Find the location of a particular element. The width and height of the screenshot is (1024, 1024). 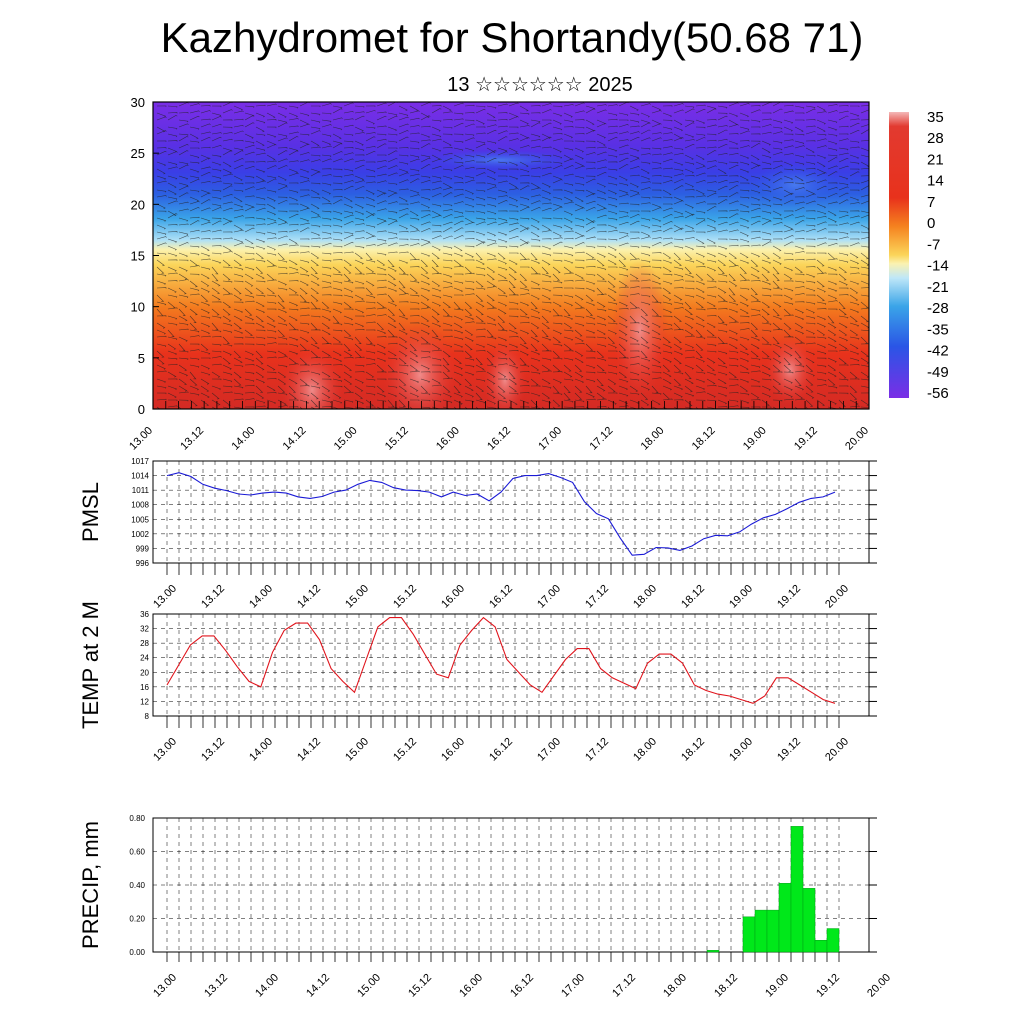

y-tick-label: 1002 is located at coordinates (140, 534).